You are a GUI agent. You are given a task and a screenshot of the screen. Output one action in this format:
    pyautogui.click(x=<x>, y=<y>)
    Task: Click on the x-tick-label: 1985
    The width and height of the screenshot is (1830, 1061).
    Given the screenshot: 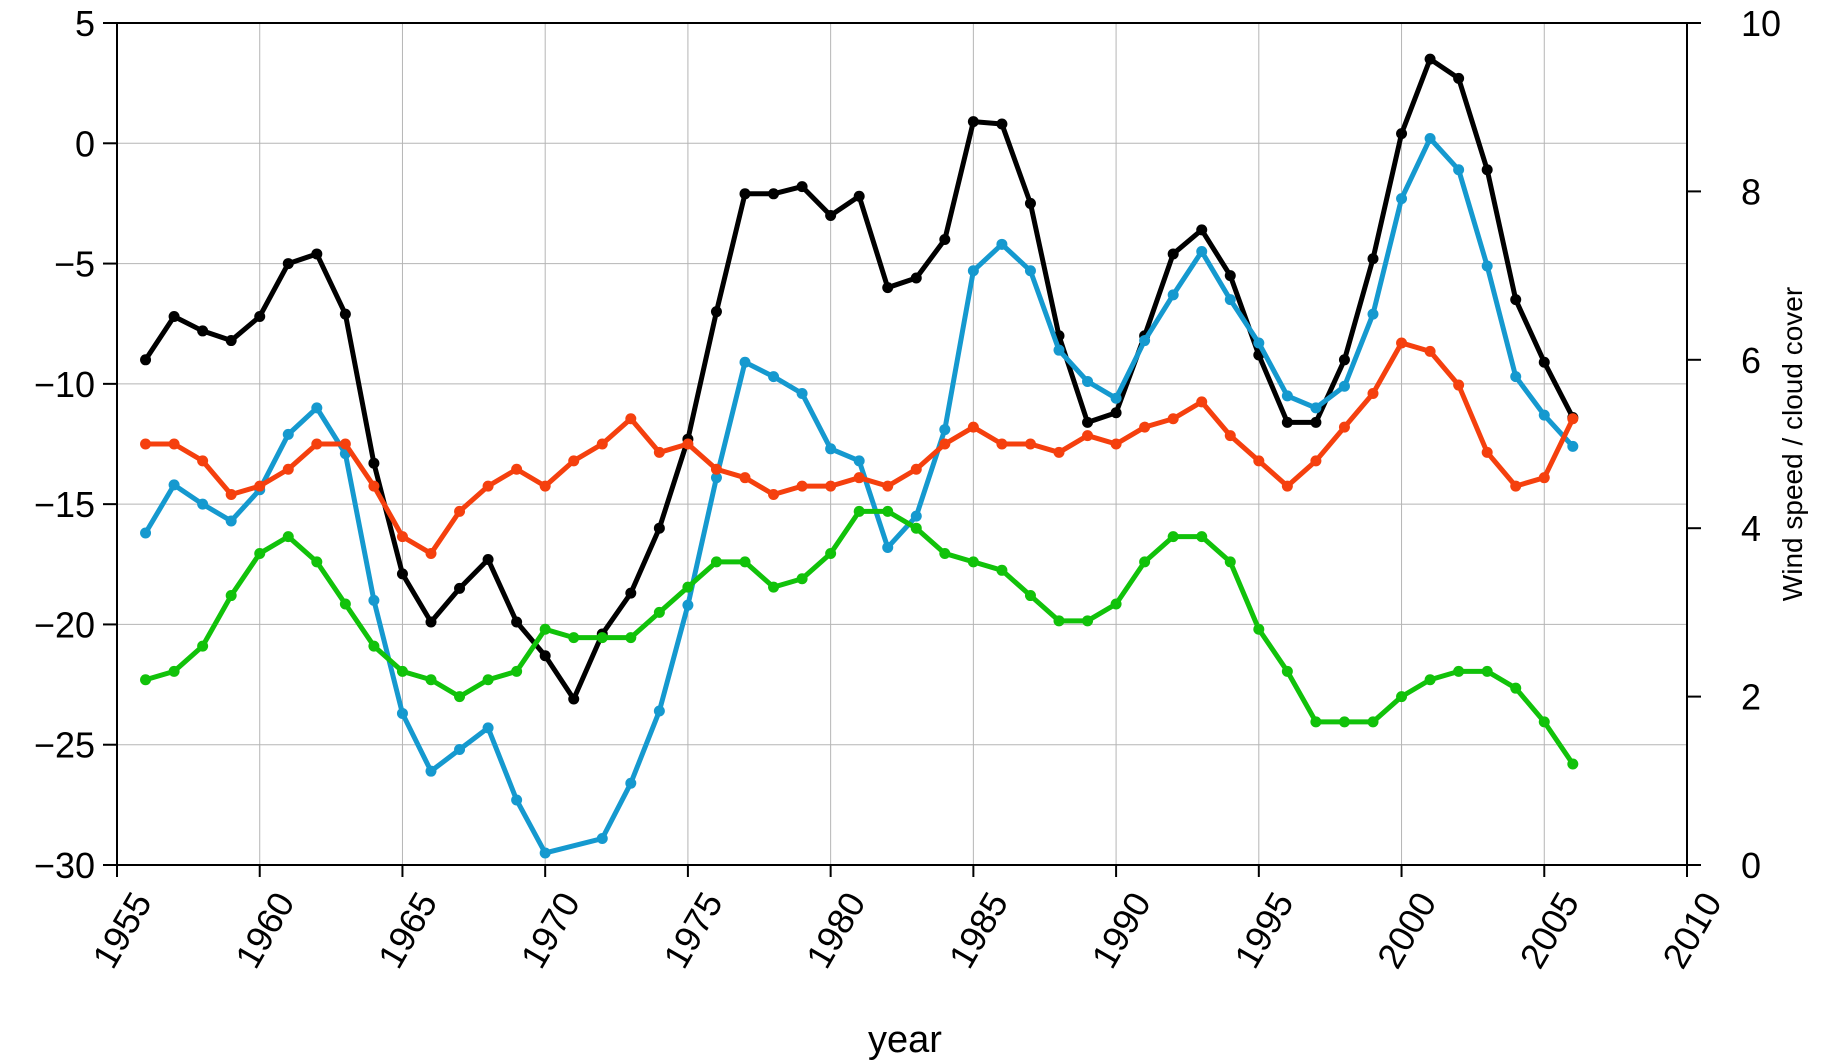 What is the action you would take?
    pyautogui.click(x=979, y=930)
    